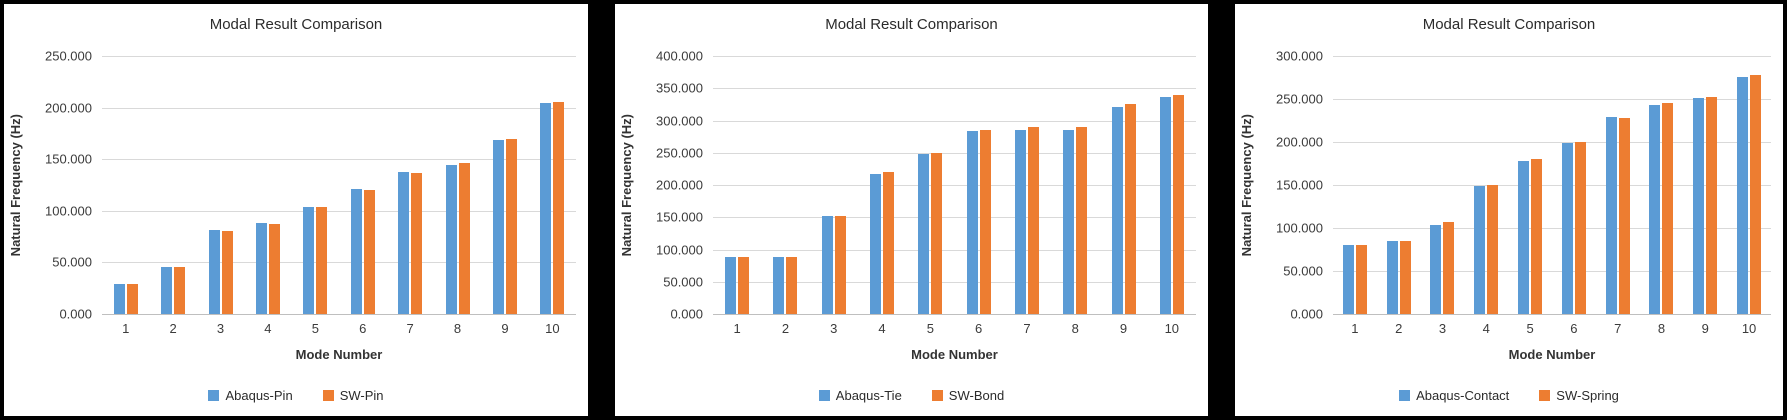  I want to click on legend-item: SW-Spring, so click(1579, 395).